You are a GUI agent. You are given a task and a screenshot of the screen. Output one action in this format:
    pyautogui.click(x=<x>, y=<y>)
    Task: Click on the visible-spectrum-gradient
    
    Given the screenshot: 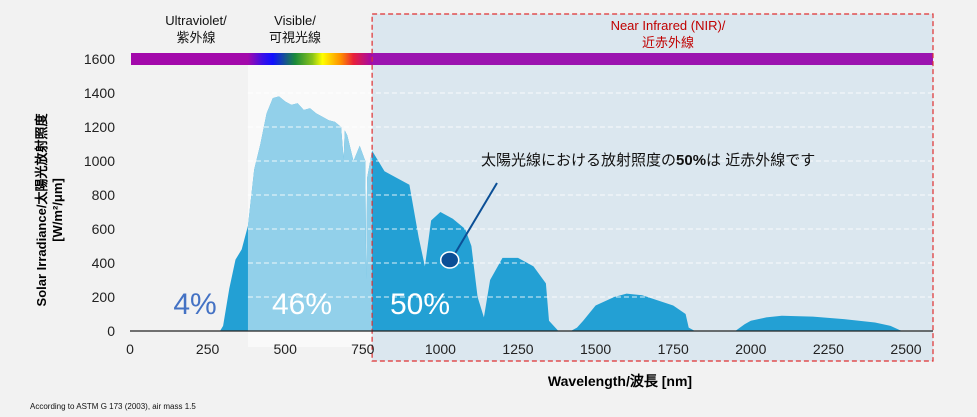 What is the action you would take?
    pyautogui.click(x=310, y=59)
    